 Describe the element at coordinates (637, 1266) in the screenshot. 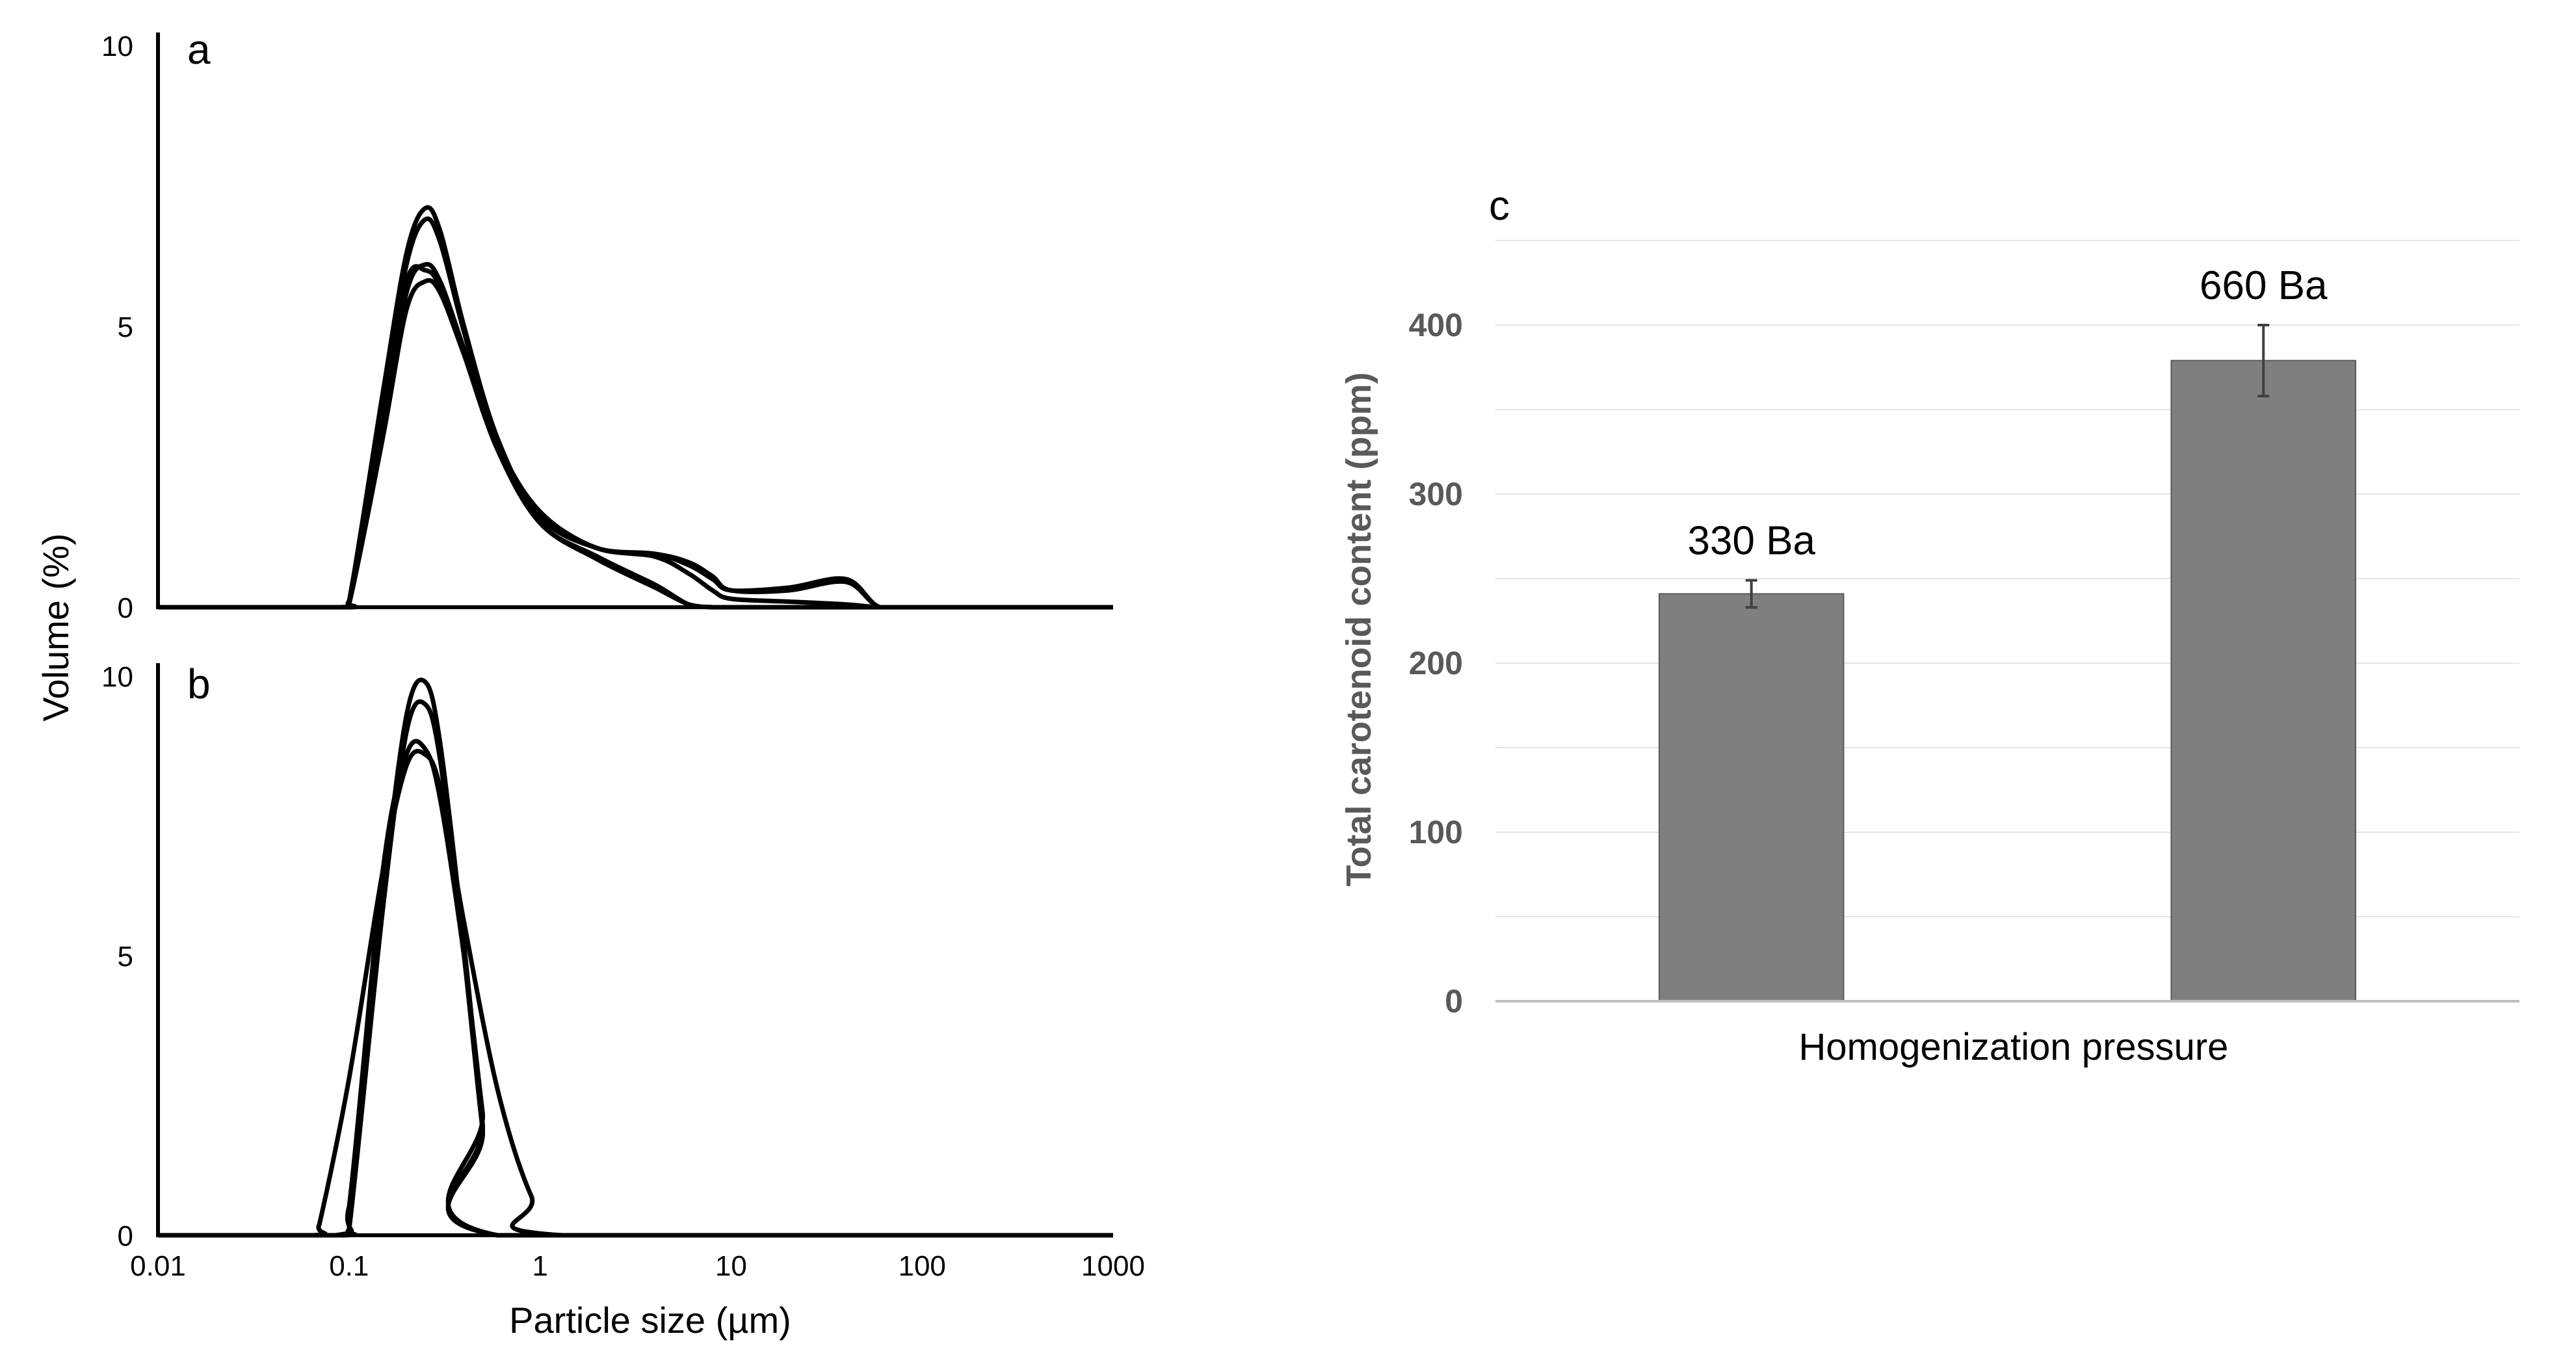

I see `panel-b-x-ticks: 0.01 0.1 1 10 100 1000` at that location.